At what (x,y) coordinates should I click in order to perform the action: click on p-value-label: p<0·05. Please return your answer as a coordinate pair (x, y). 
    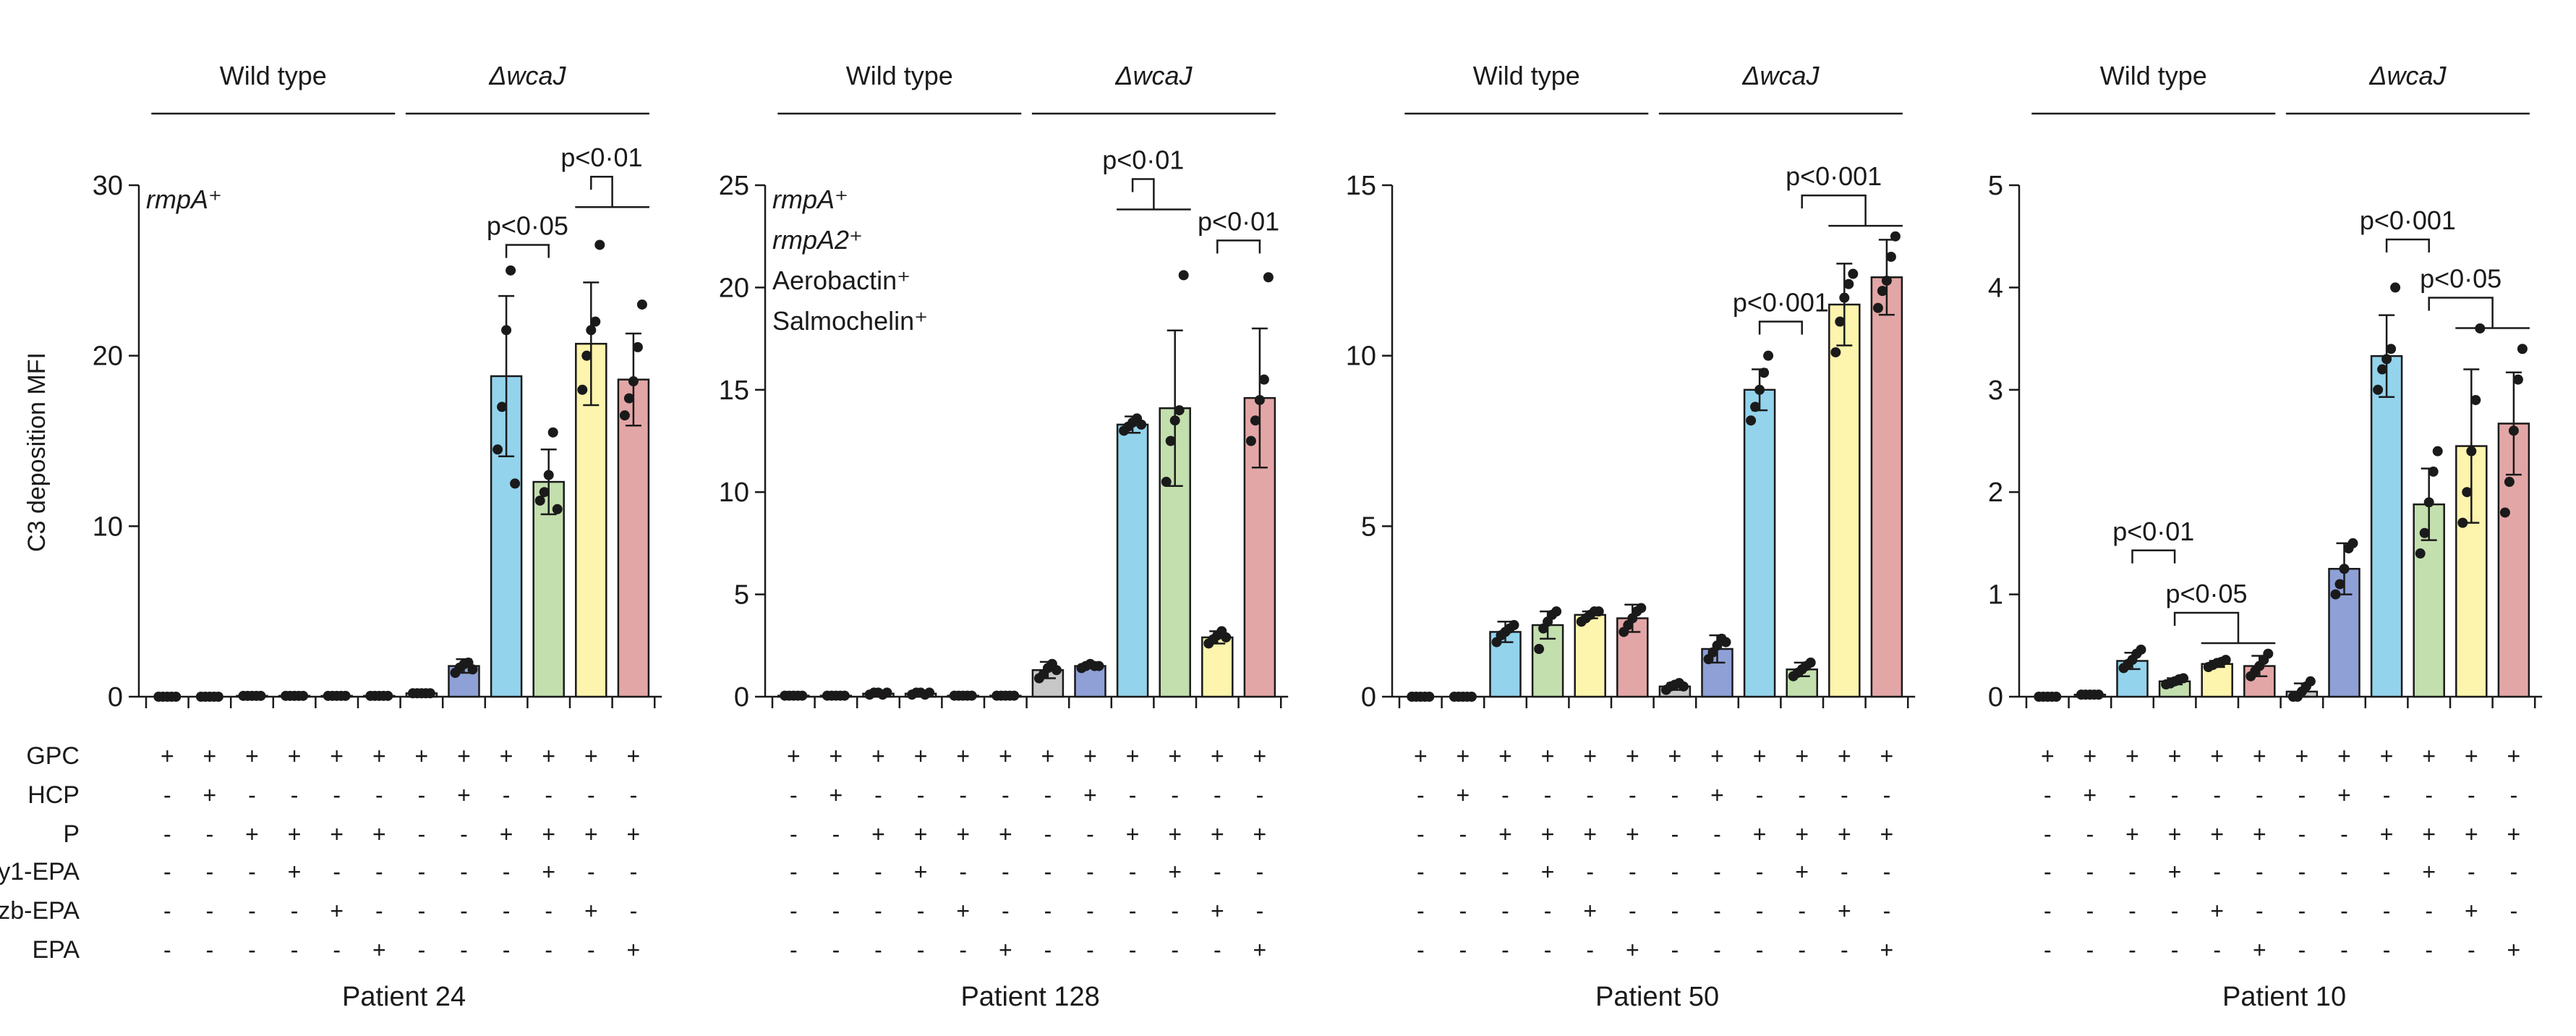
    Looking at the image, I should click on (527, 225).